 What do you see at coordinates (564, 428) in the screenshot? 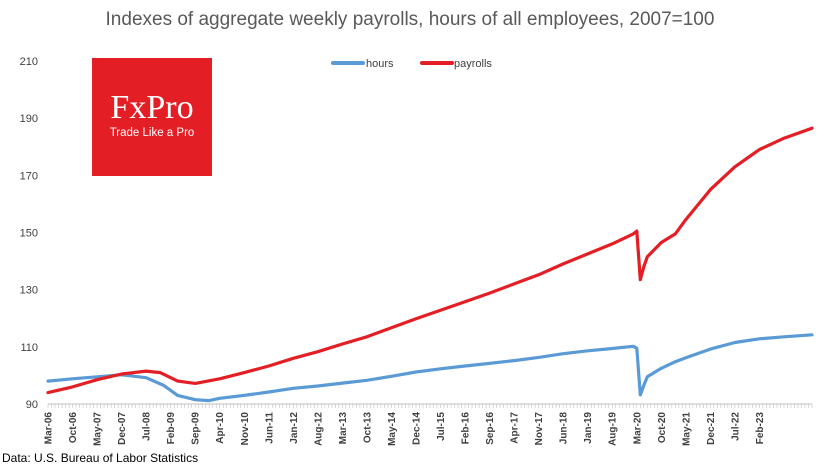
I see `x-tick-label: Jun-18` at bounding box center [564, 428].